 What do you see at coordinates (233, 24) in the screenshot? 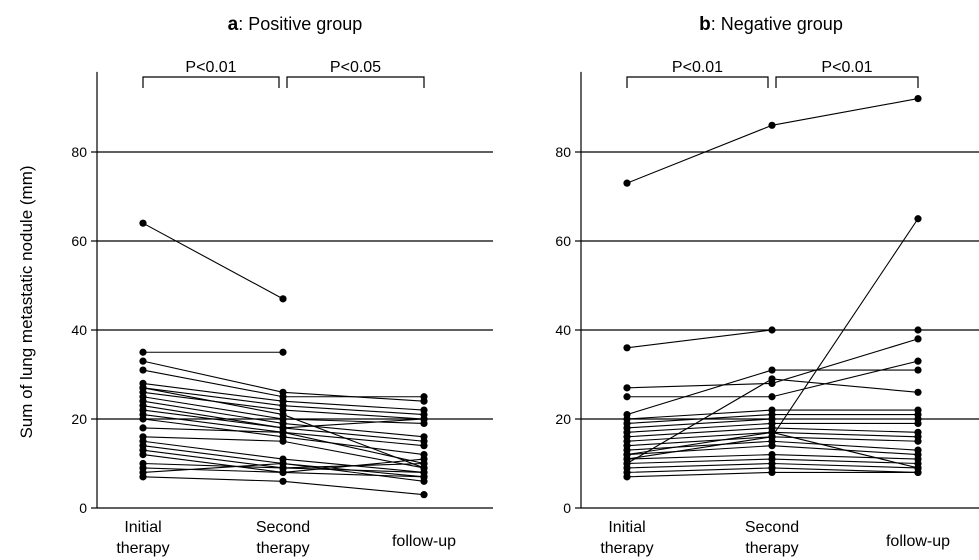
I see `panel-letter: a` at bounding box center [233, 24].